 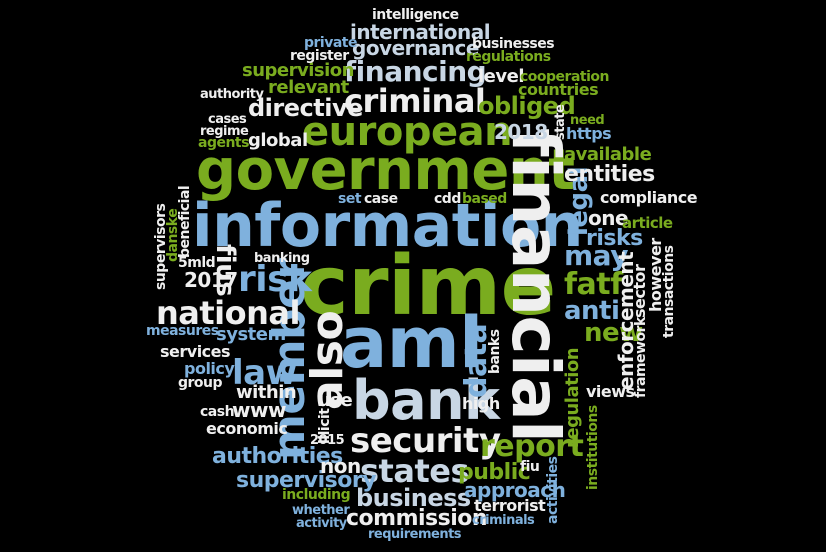 What do you see at coordinates (209, 368) in the screenshot?
I see `word-policy: policy` at bounding box center [209, 368].